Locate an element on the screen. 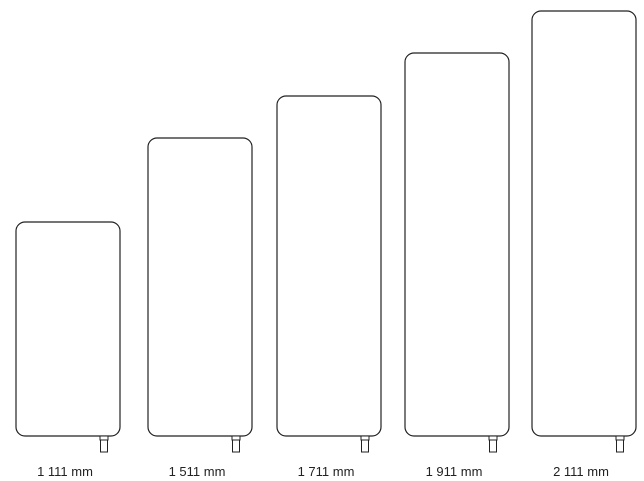  radiator-panel: 1 111 mm is located at coordinates (68, 350).